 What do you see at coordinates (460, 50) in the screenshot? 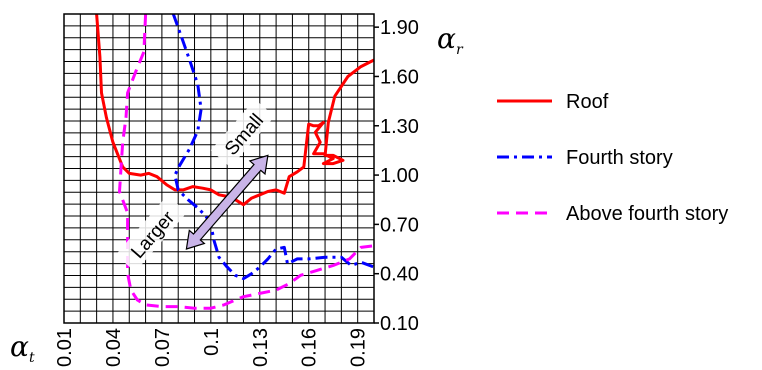
I see `y-axis-subscript: r` at bounding box center [460, 50].